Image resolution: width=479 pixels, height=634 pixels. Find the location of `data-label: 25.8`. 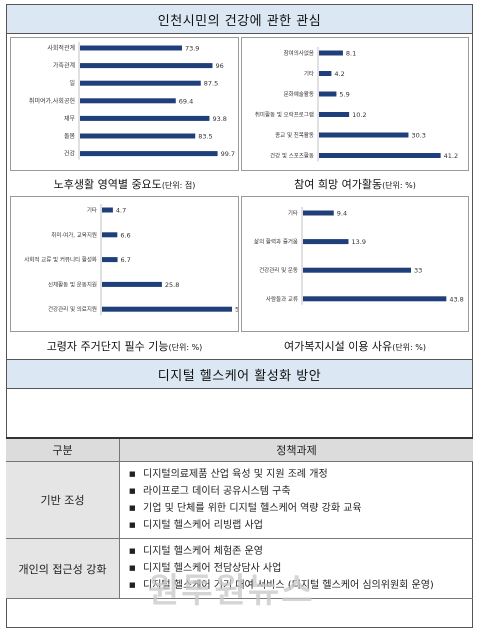

data-label: 25.8 is located at coordinates (172, 285).